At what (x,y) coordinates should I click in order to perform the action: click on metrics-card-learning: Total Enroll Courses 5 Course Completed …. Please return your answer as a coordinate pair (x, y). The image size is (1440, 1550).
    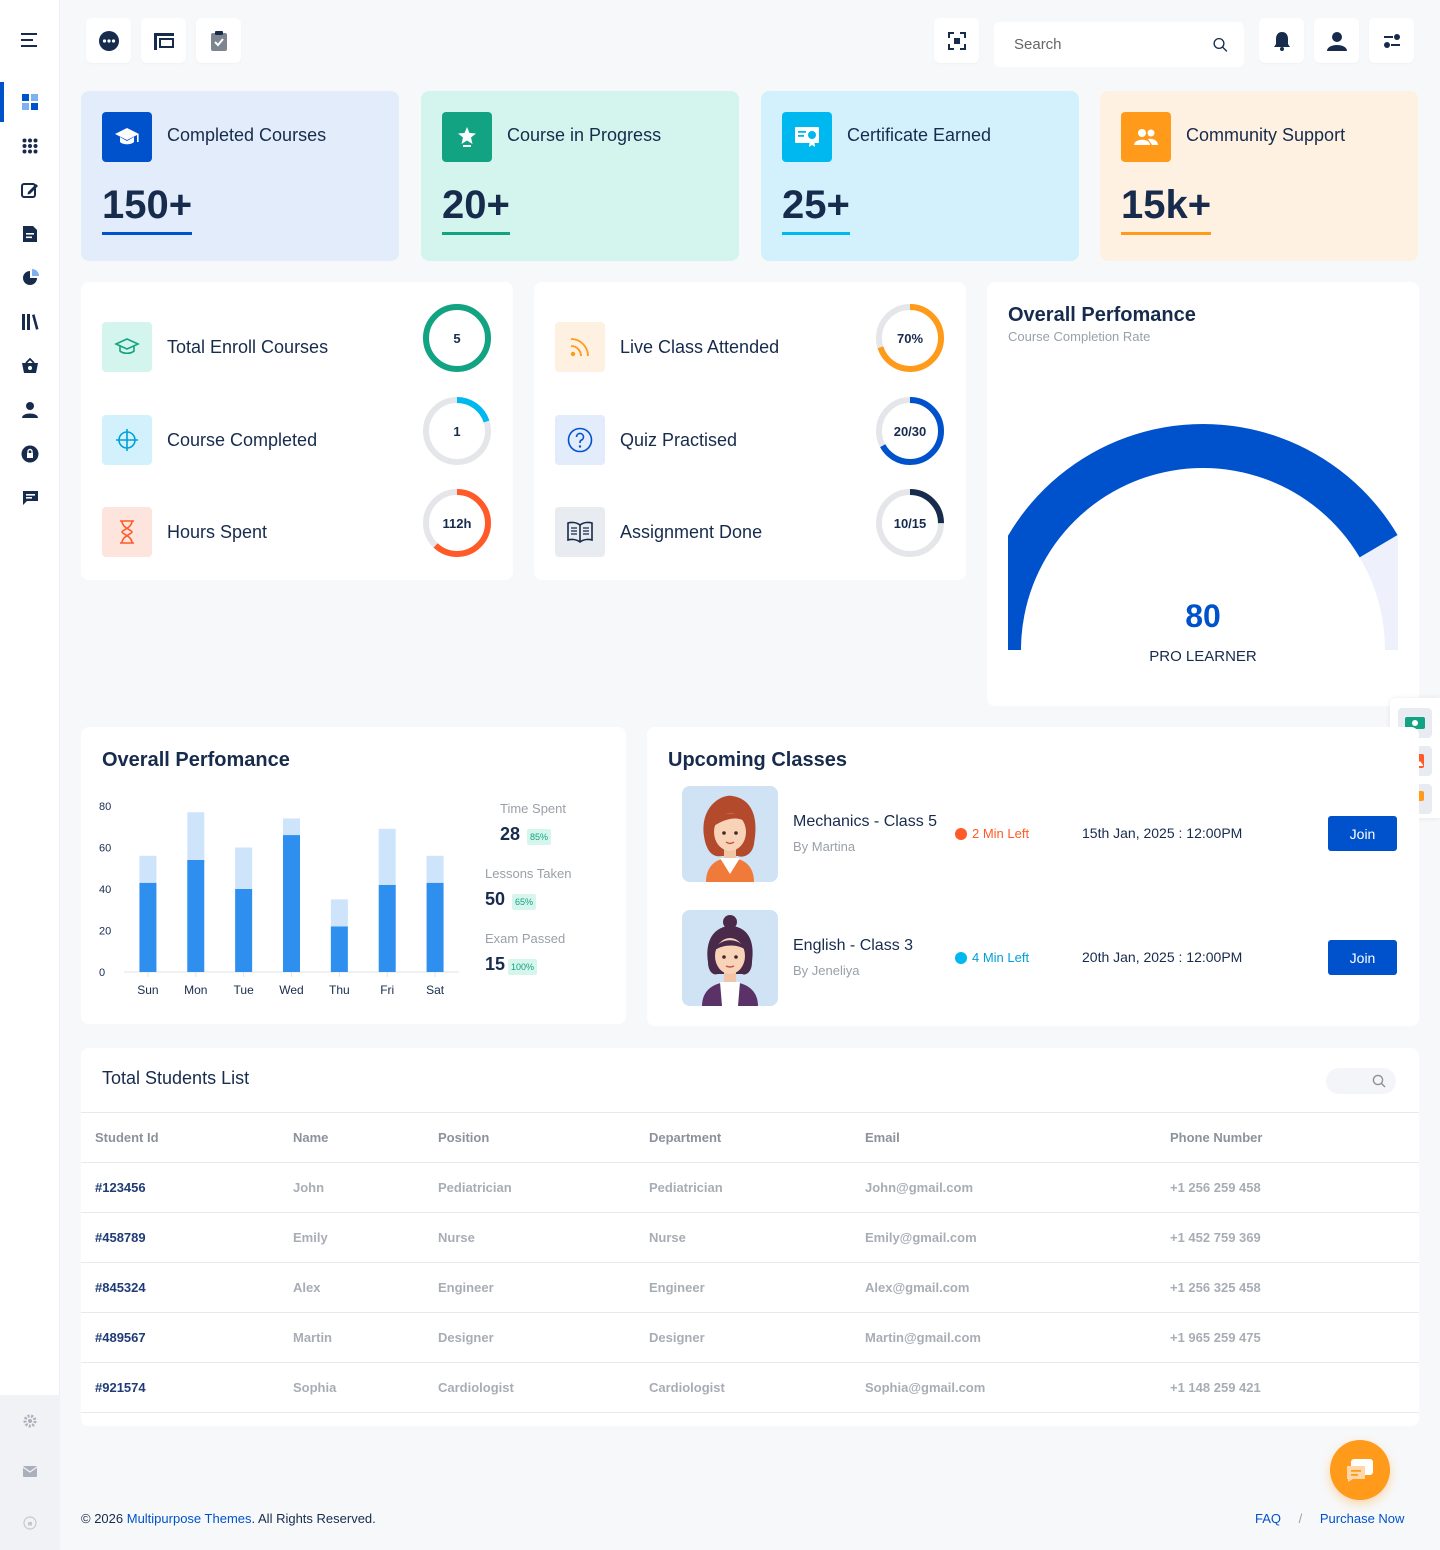
    Looking at the image, I should click on (297, 431).